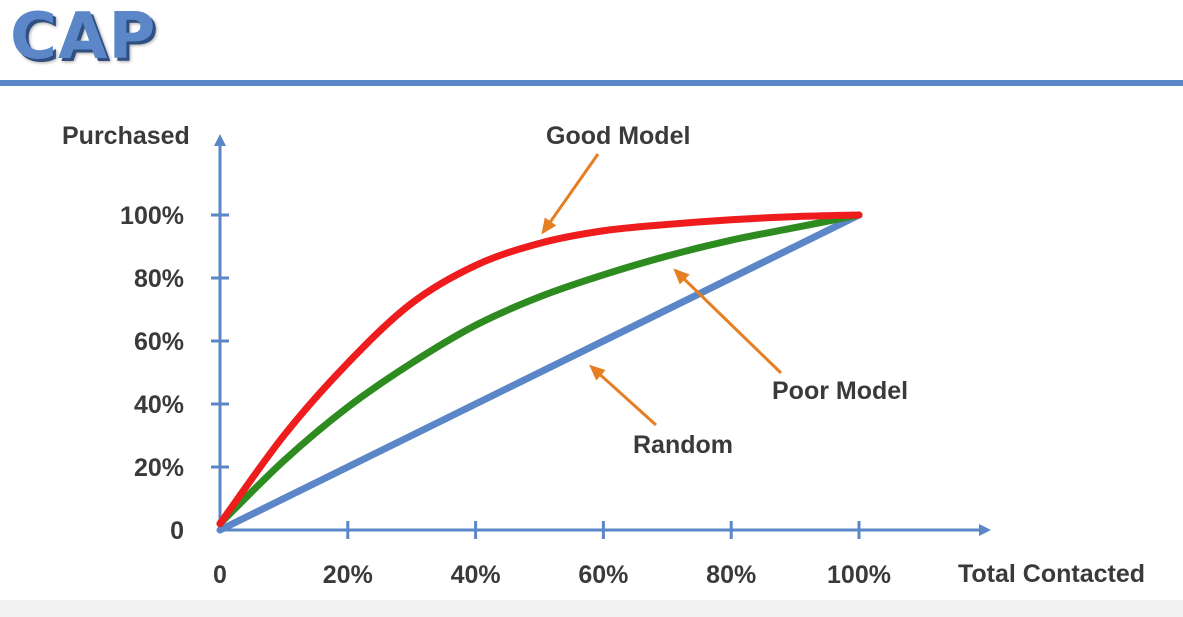 The width and height of the screenshot is (1183, 617). I want to click on y-tick-label: 60%, so click(159, 342).